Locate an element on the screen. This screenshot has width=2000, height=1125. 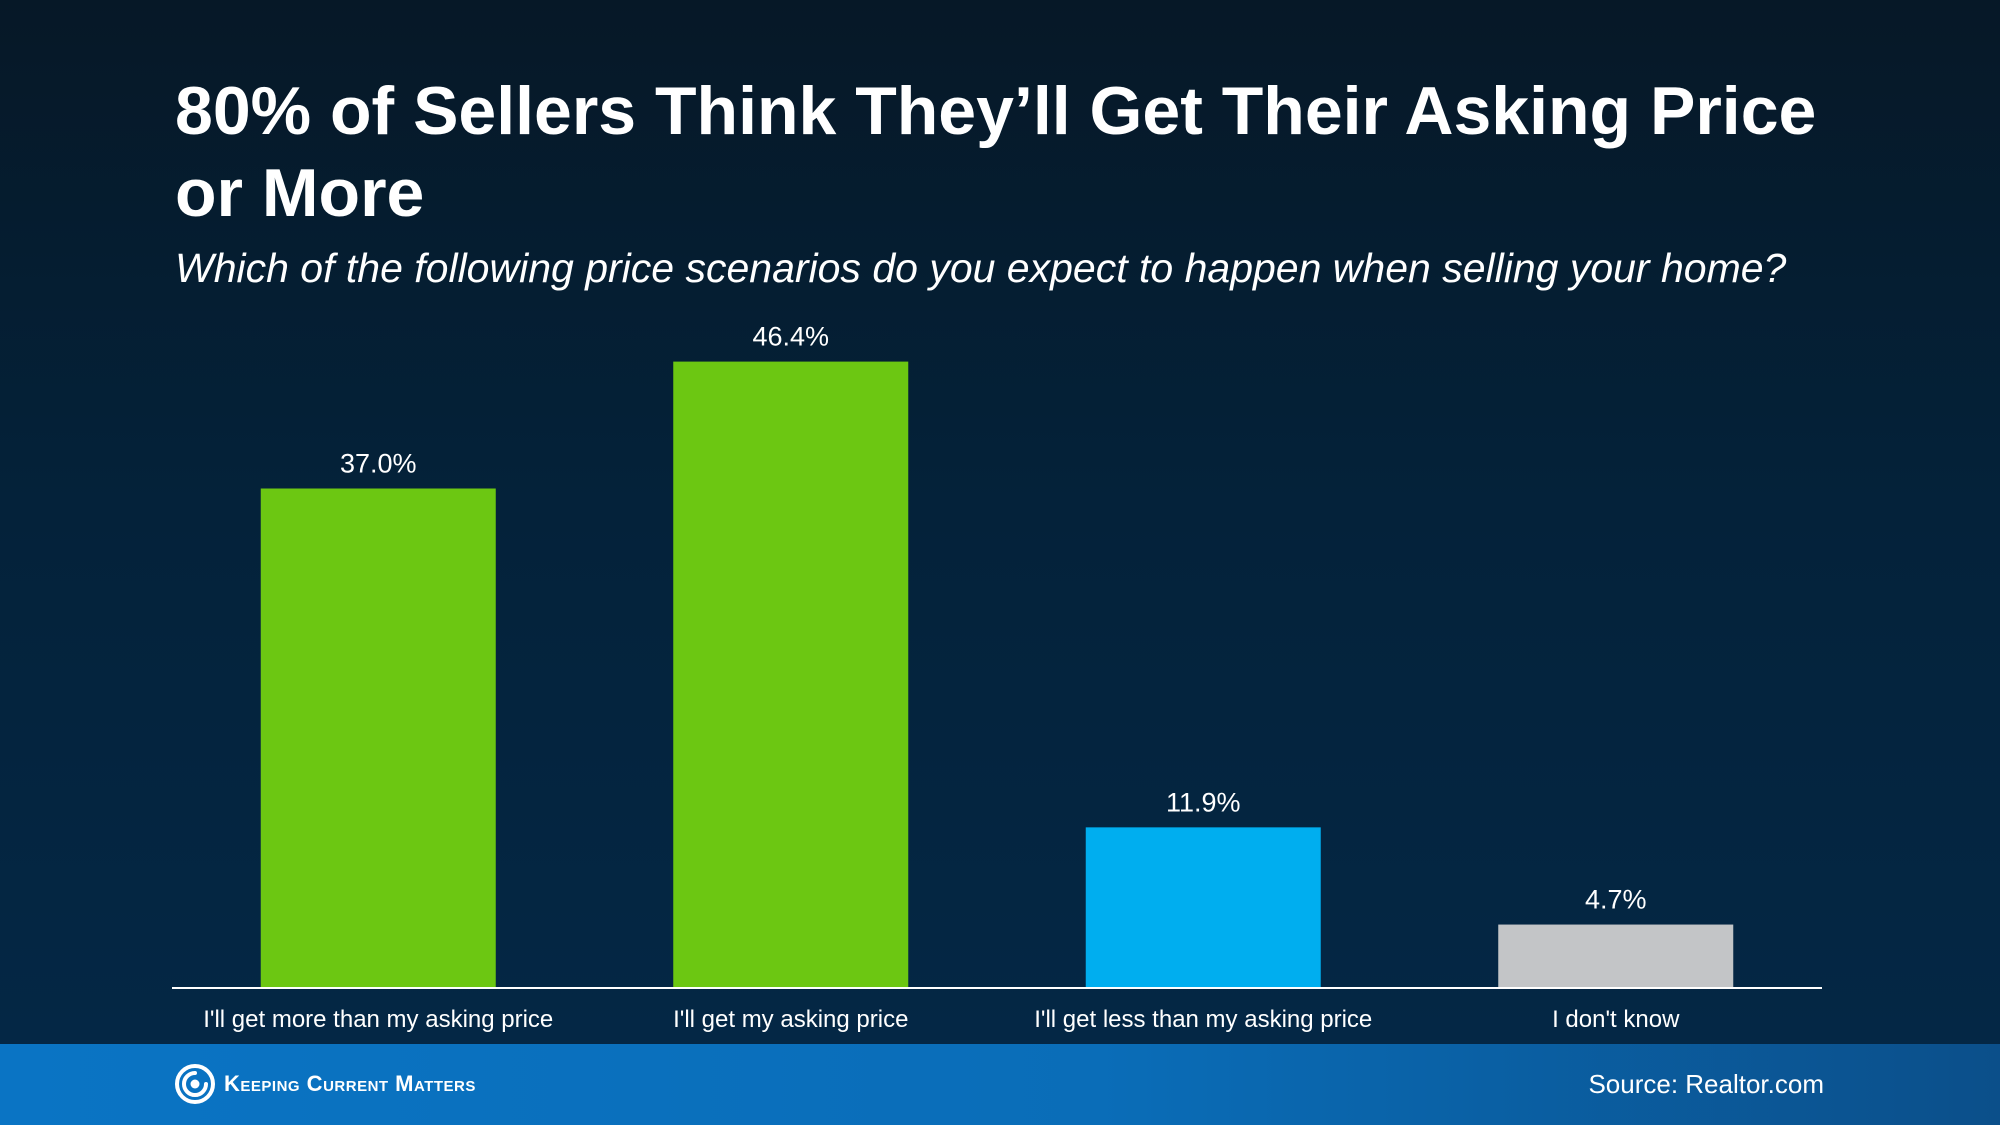
value-label-3: 11.9% is located at coordinates (1203, 802).